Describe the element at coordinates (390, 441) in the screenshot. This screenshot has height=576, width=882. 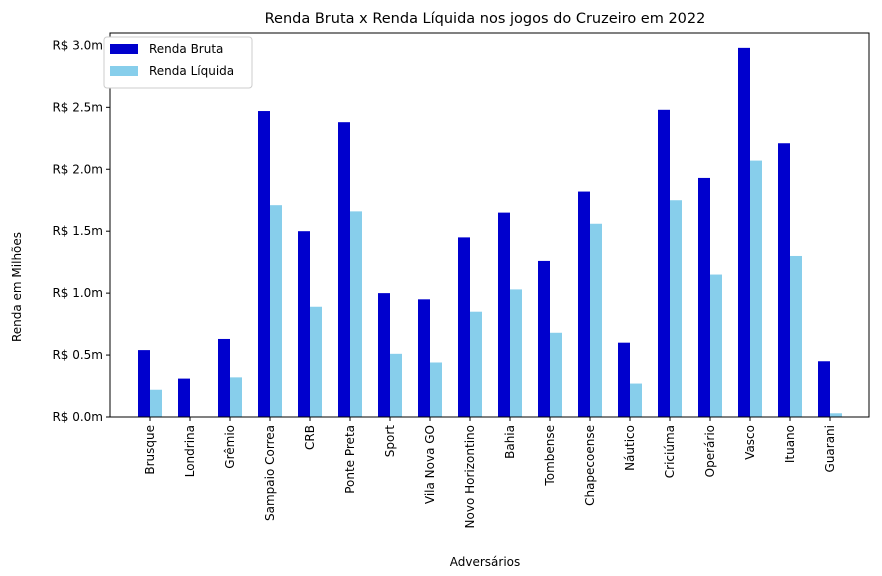
I see `x-tick-label: Sport` at that location.